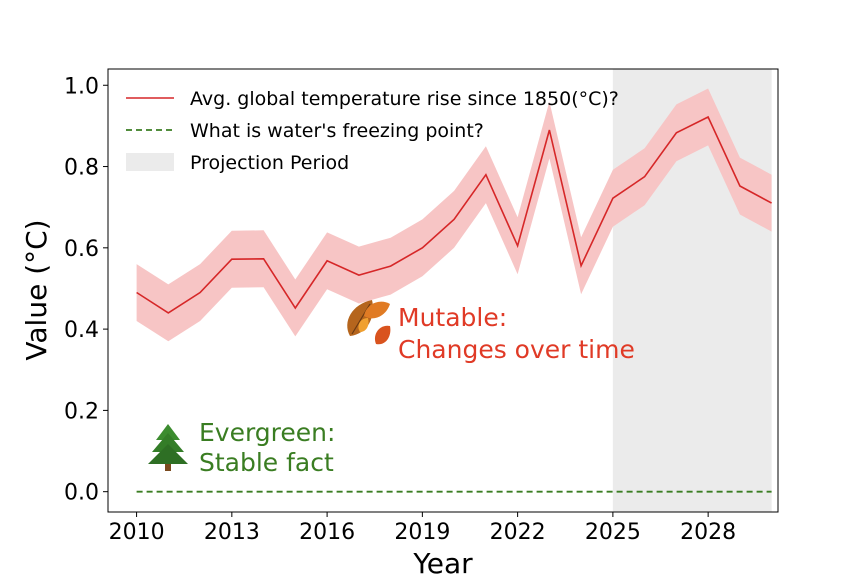 The height and width of the screenshot is (576, 864). Describe the element at coordinates (81, 330) in the screenshot. I see `y-tick-label: 0.4` at that location.